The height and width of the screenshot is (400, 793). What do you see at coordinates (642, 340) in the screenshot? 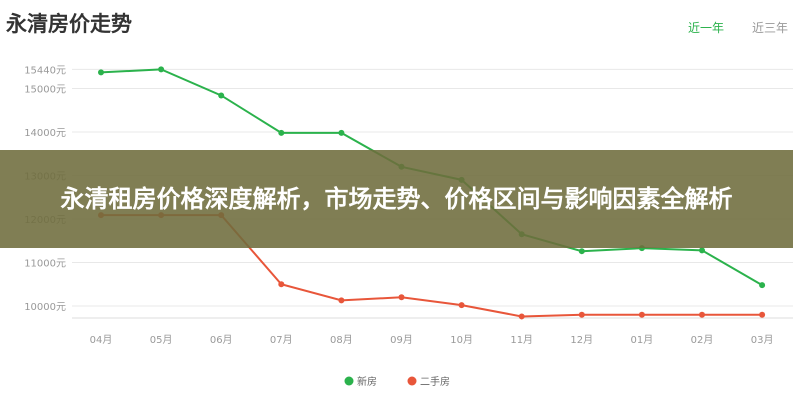
I see `x-tick-label: 01月` at bounding box center [642, 340].